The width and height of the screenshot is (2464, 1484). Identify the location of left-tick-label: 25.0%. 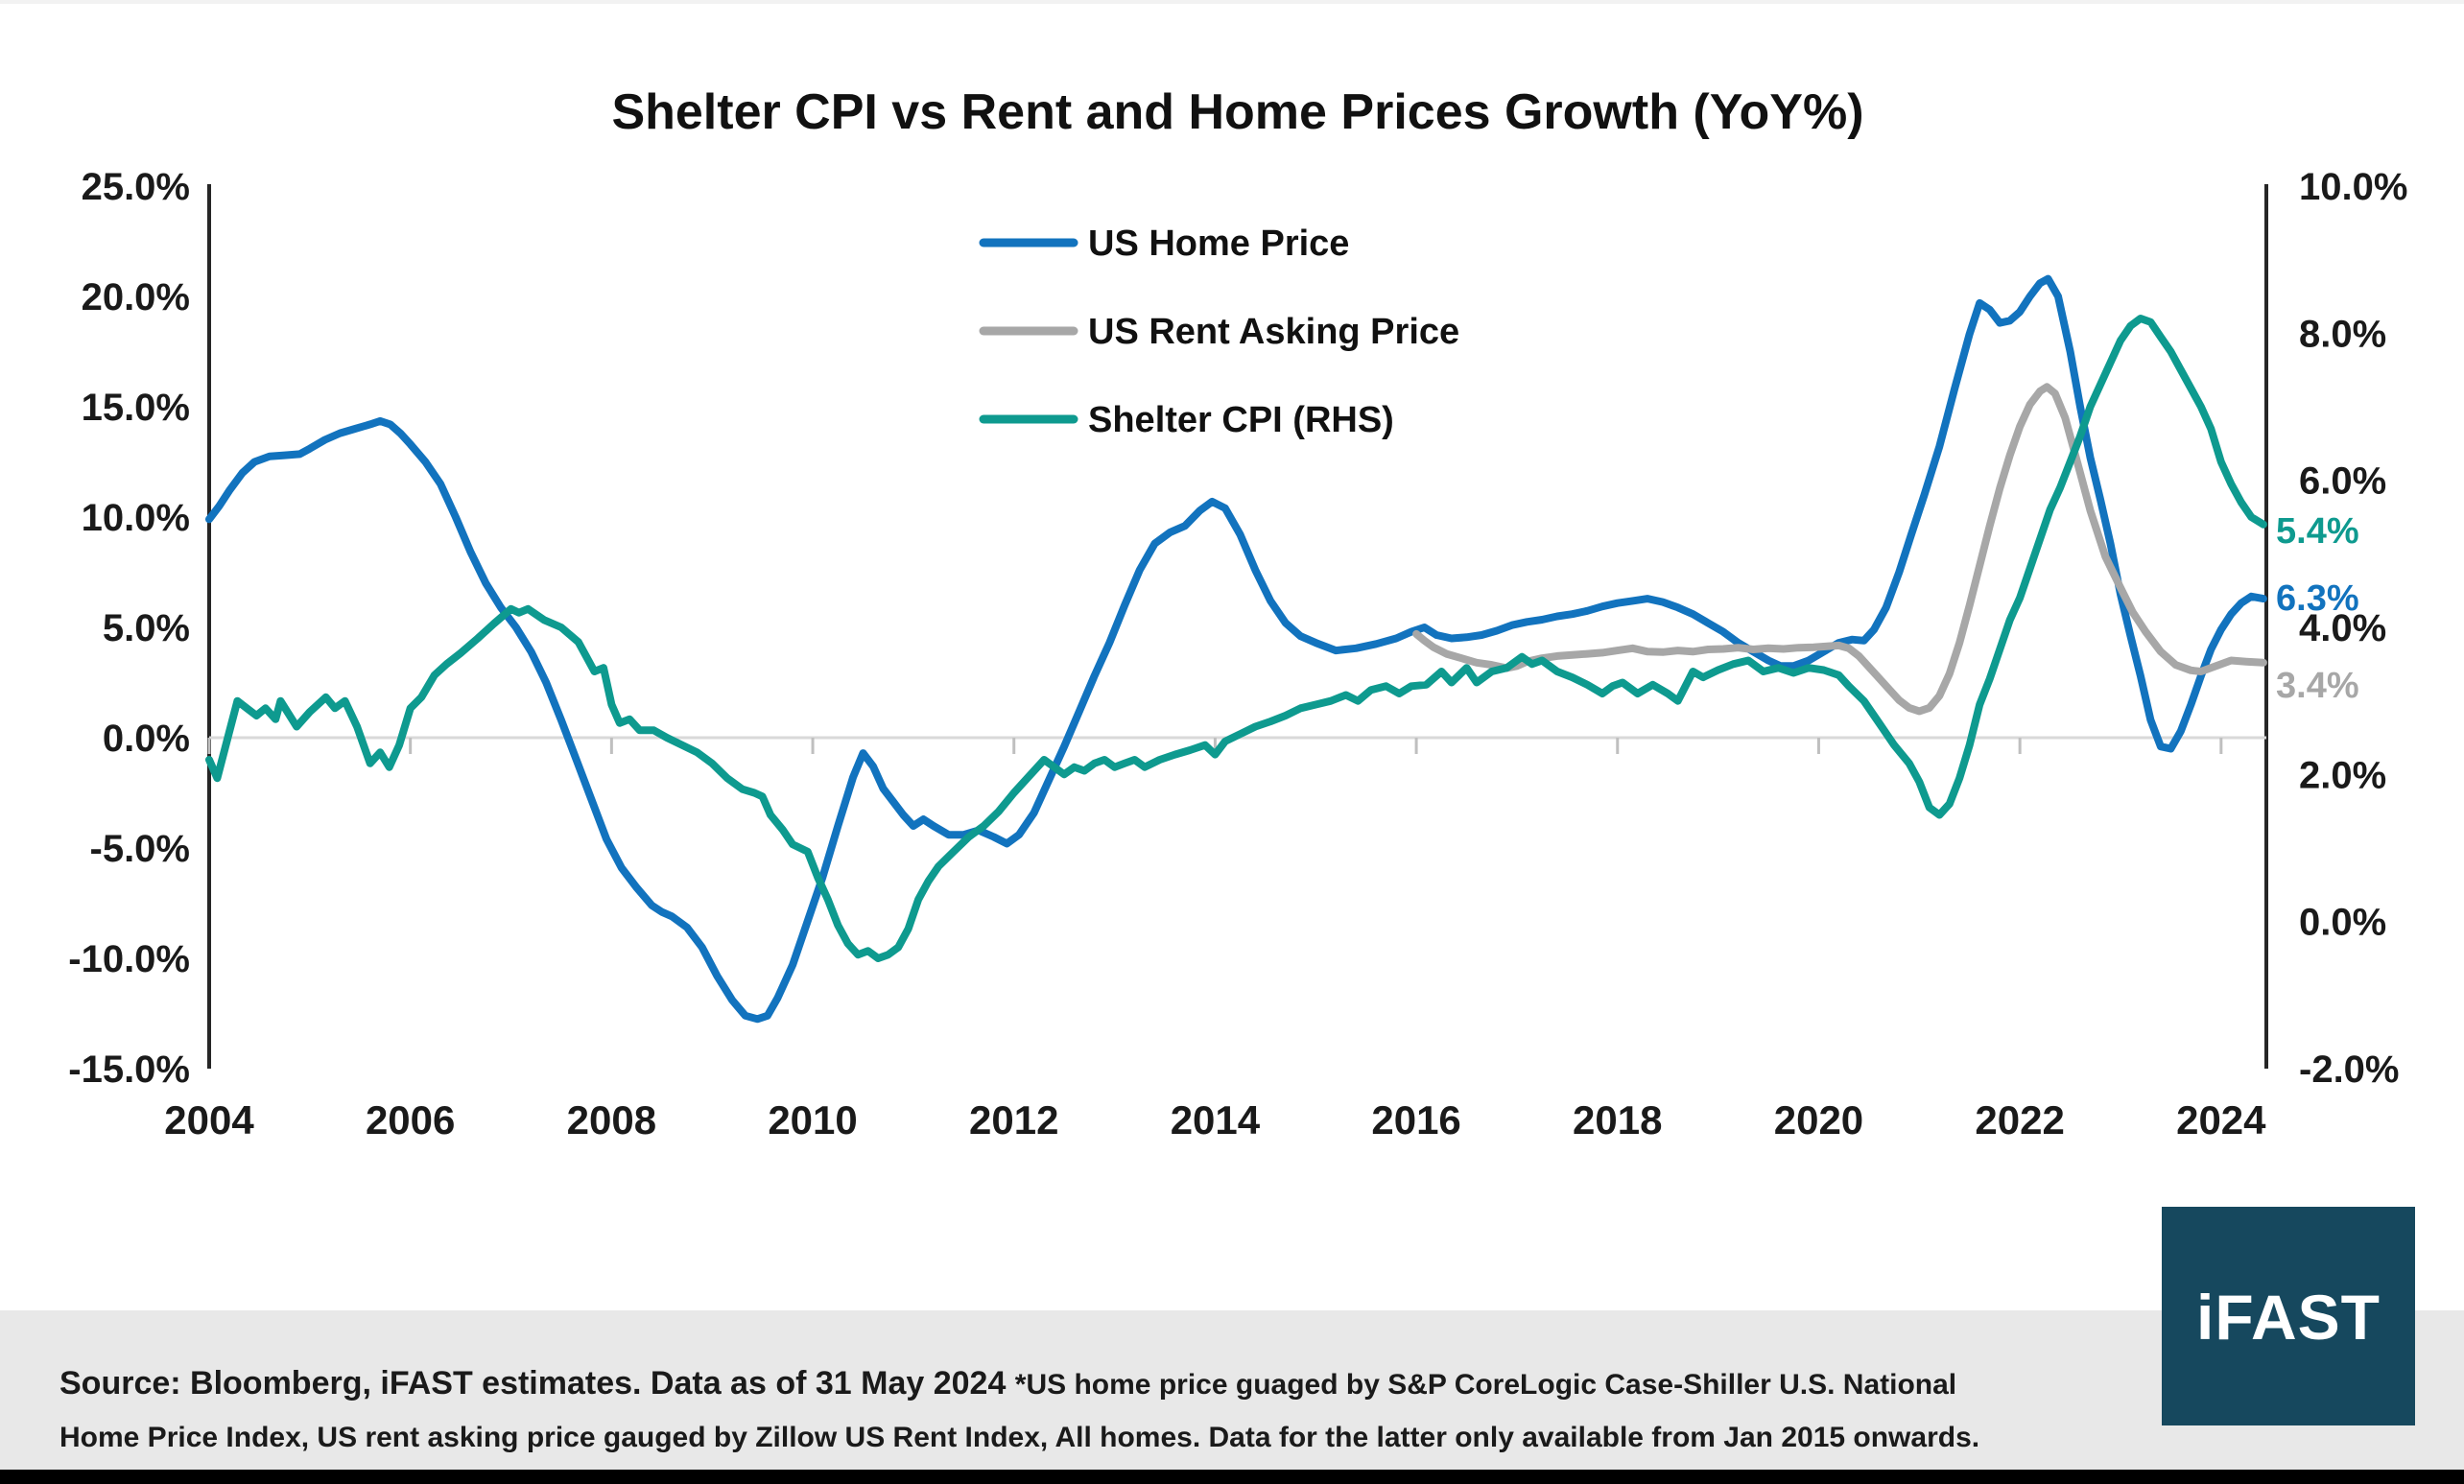
(136, 187).